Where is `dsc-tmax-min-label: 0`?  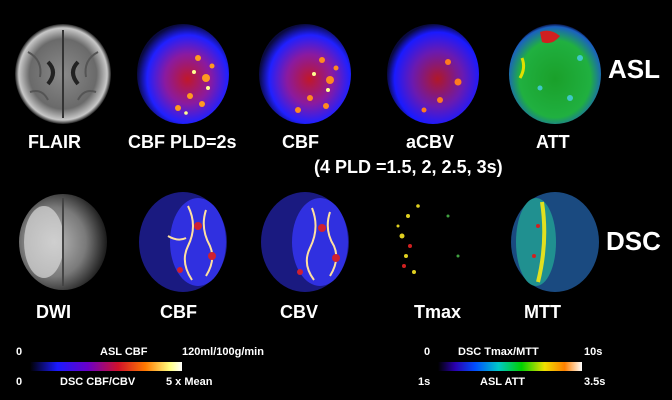 dsc-tmax-min-label: 0 is located at coordinates (427, 352).